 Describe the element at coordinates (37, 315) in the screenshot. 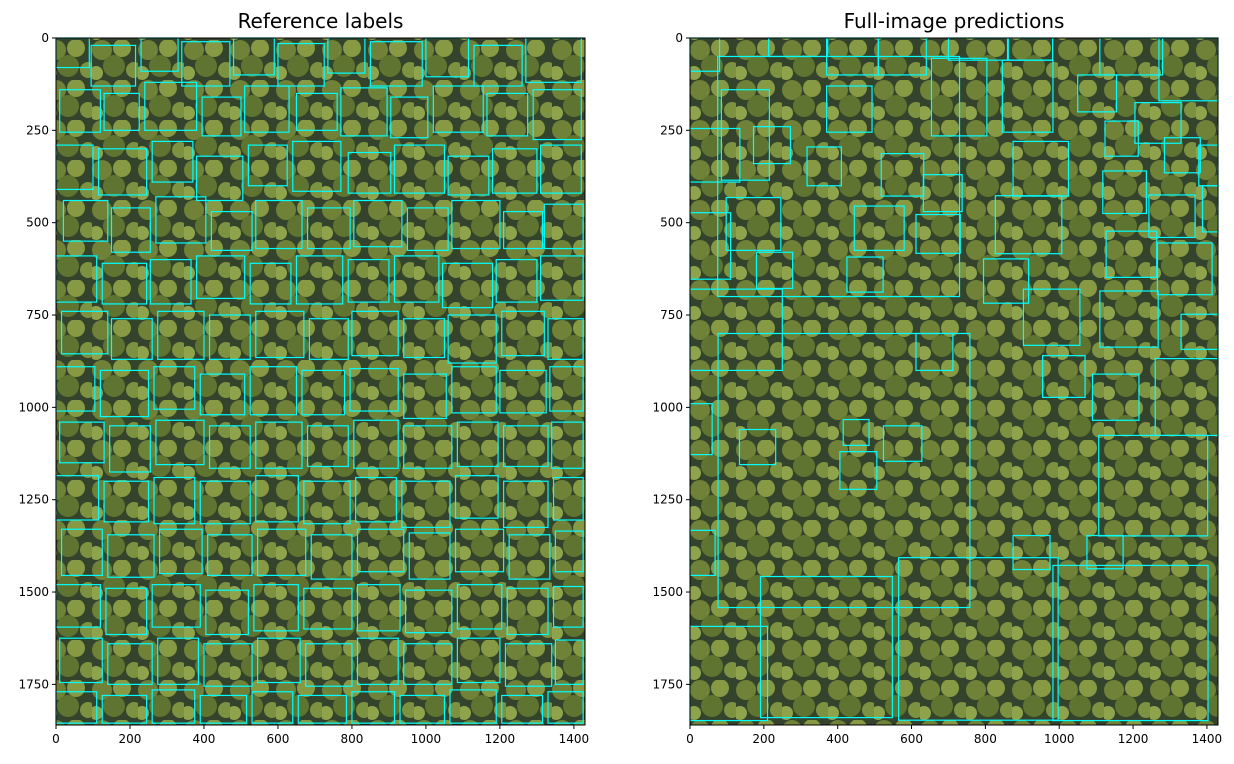

I see `y-tick-label: 750` at that location.